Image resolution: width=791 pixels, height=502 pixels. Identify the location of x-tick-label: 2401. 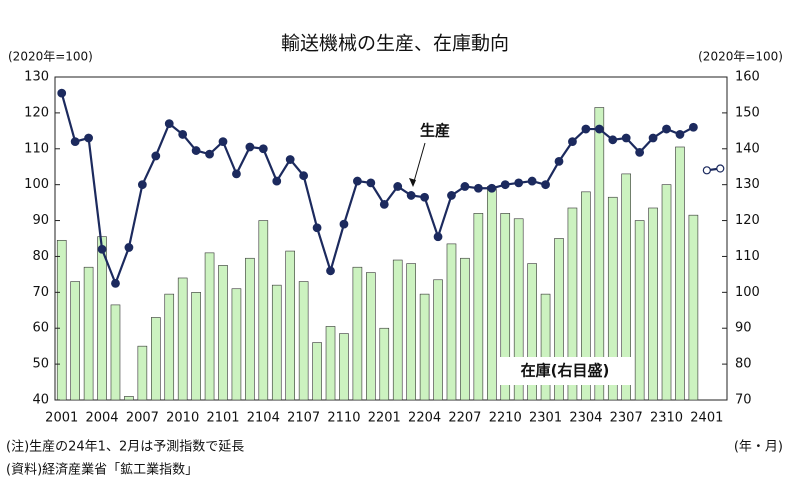
(706, 418).